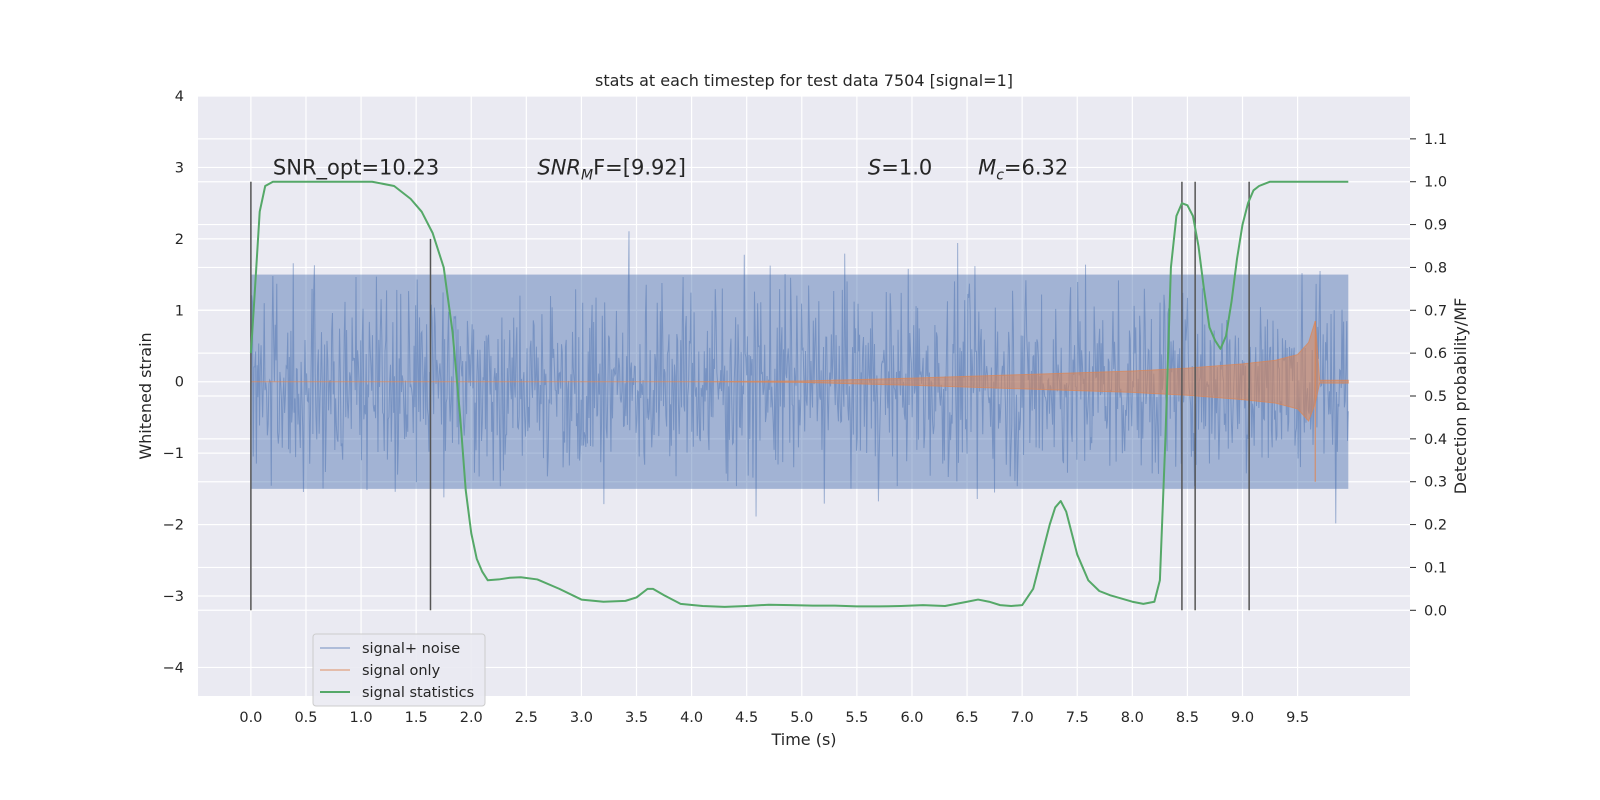 The width and height of the screenshot is (1600, 800). Describe the element at coordinates (1435, 354) in the screenshot. I see `y-right-tick-label: 0.6` at that location.